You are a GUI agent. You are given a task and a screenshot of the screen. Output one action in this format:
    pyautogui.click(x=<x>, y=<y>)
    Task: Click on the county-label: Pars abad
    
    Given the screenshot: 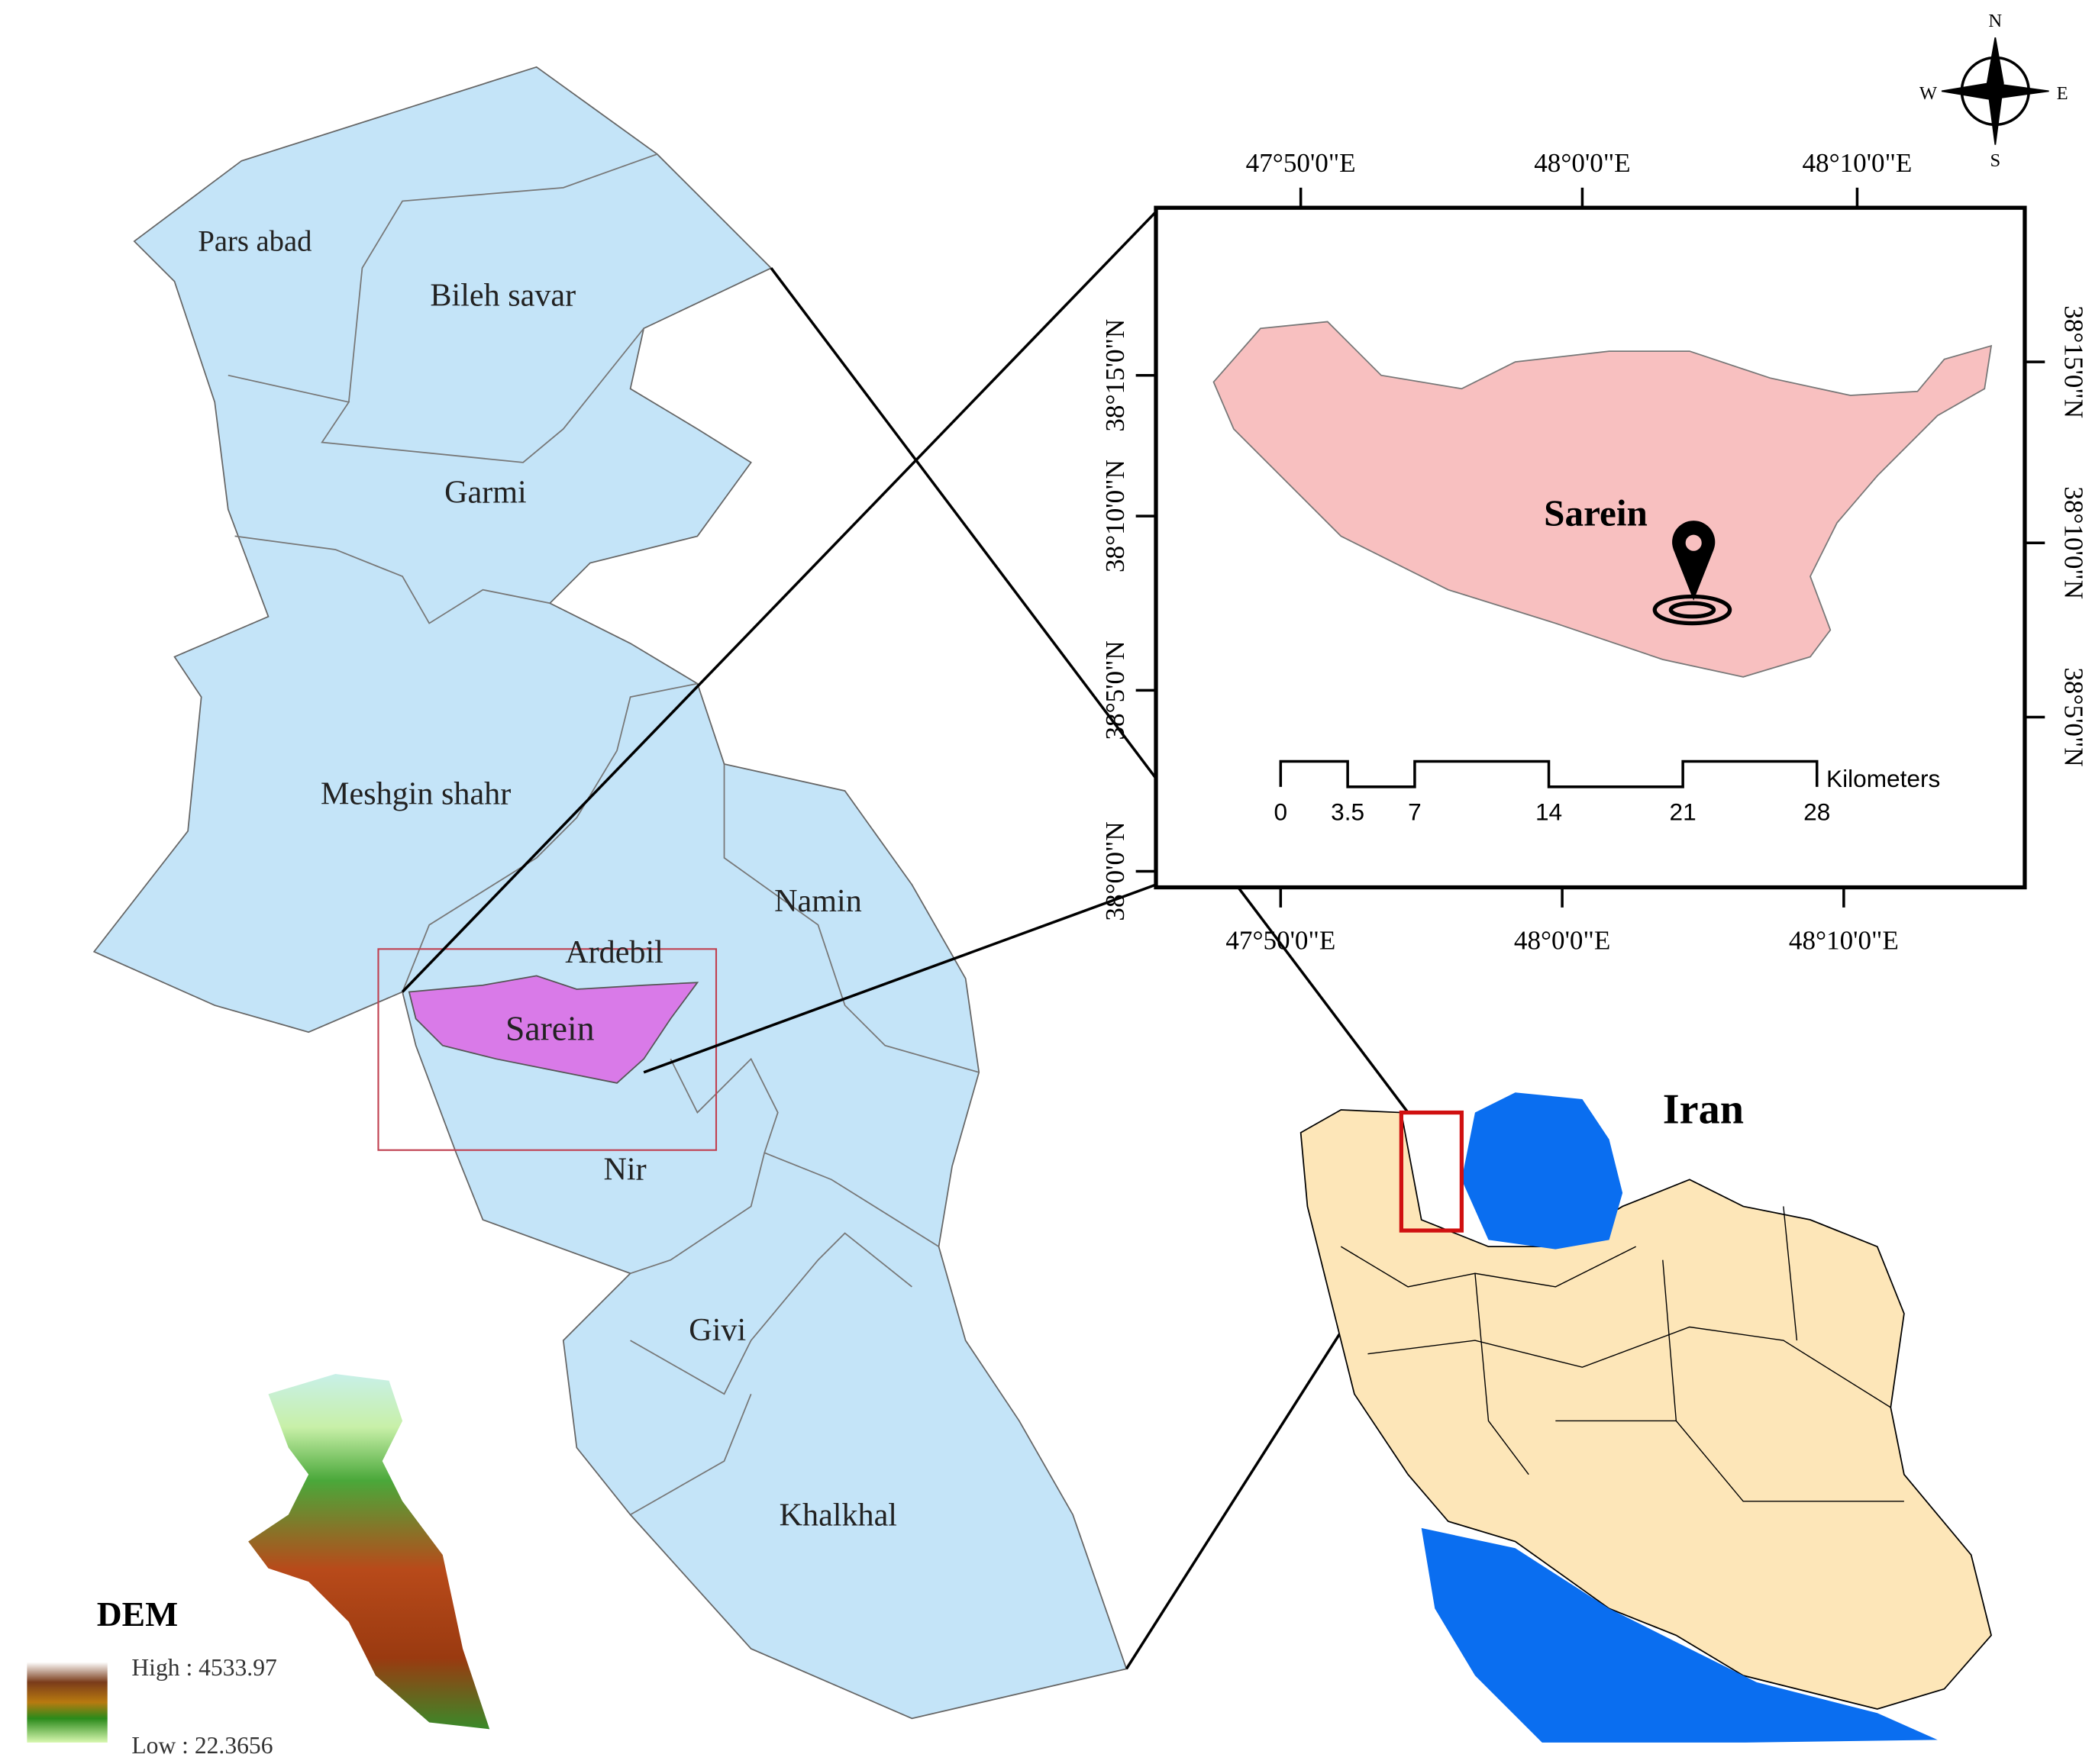 What is the action you would take?
    pyautogui.click(x=255, y=241)
    